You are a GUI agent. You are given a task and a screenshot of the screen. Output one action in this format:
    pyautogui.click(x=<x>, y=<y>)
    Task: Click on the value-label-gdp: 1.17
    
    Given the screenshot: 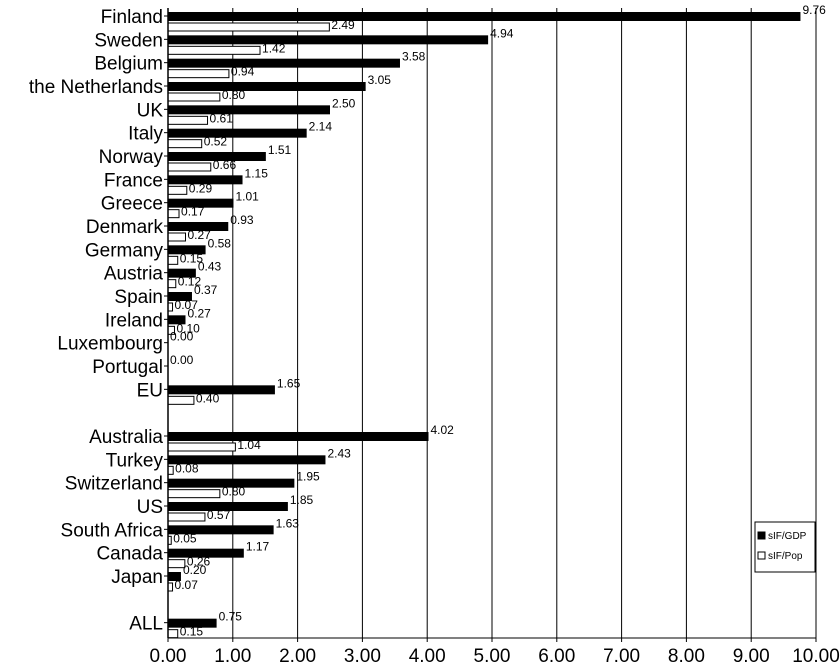 What is the action you would take?
    pyautogui.click(x=258, y=547)
    